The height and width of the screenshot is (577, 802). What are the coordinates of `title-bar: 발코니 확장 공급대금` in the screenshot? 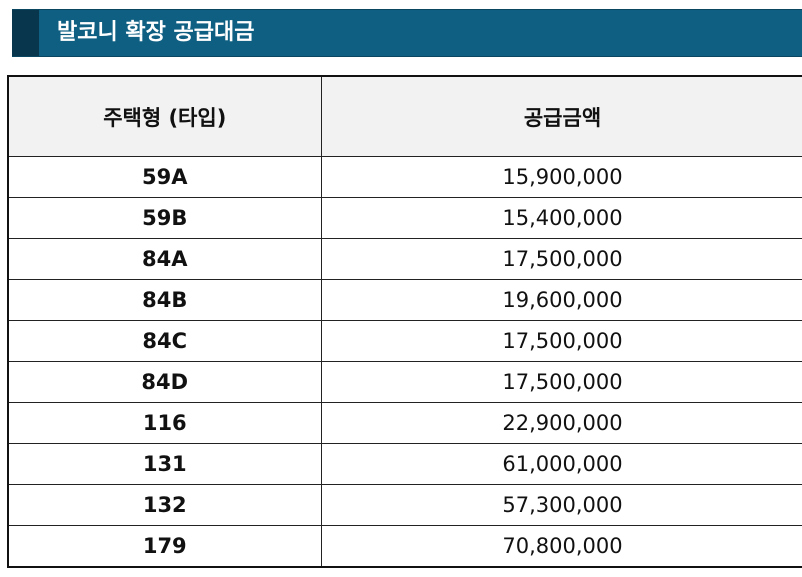 It's located at (407, 33).